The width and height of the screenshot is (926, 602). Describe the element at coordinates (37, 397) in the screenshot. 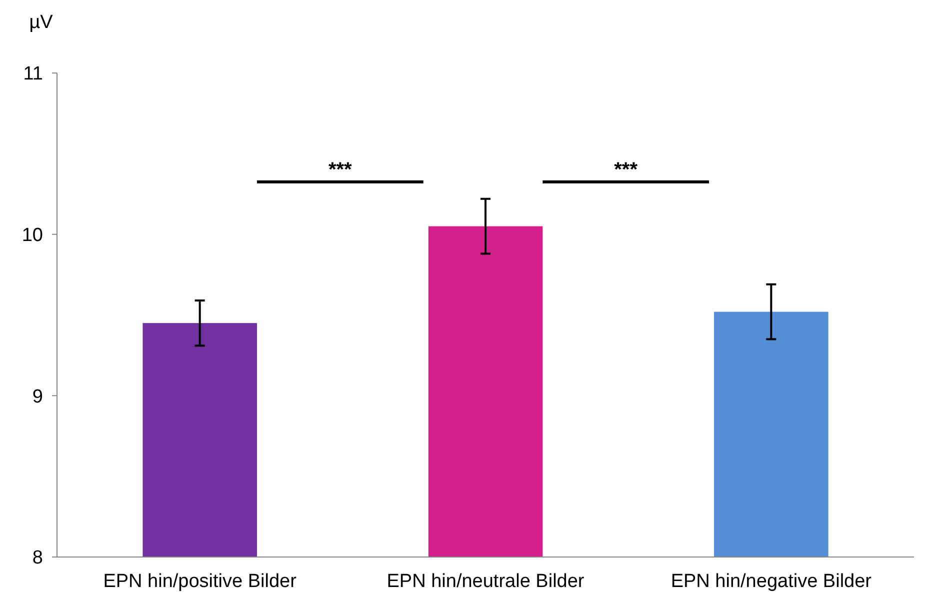

I see `y-tick-label: 9` at that location.